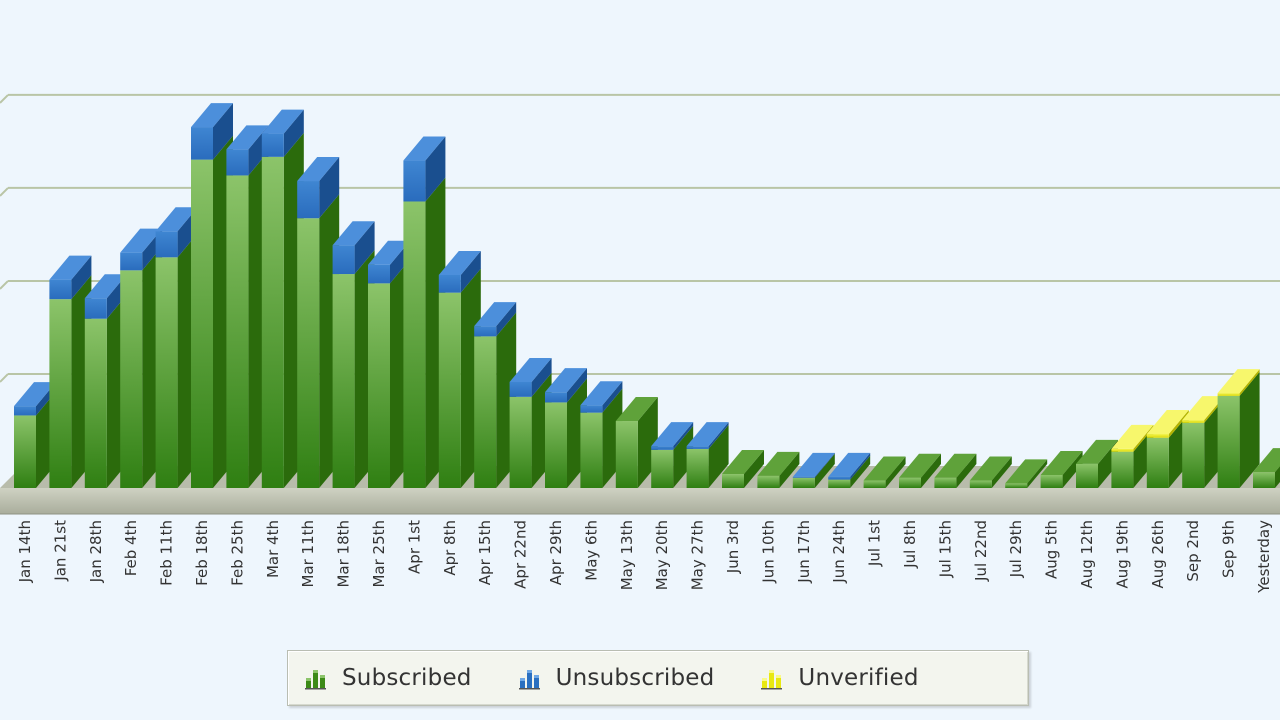 The height and width of the screenshot is (720, 1280). I want to click on x-tick-label: Sep 2nd, so click(1193, 551).